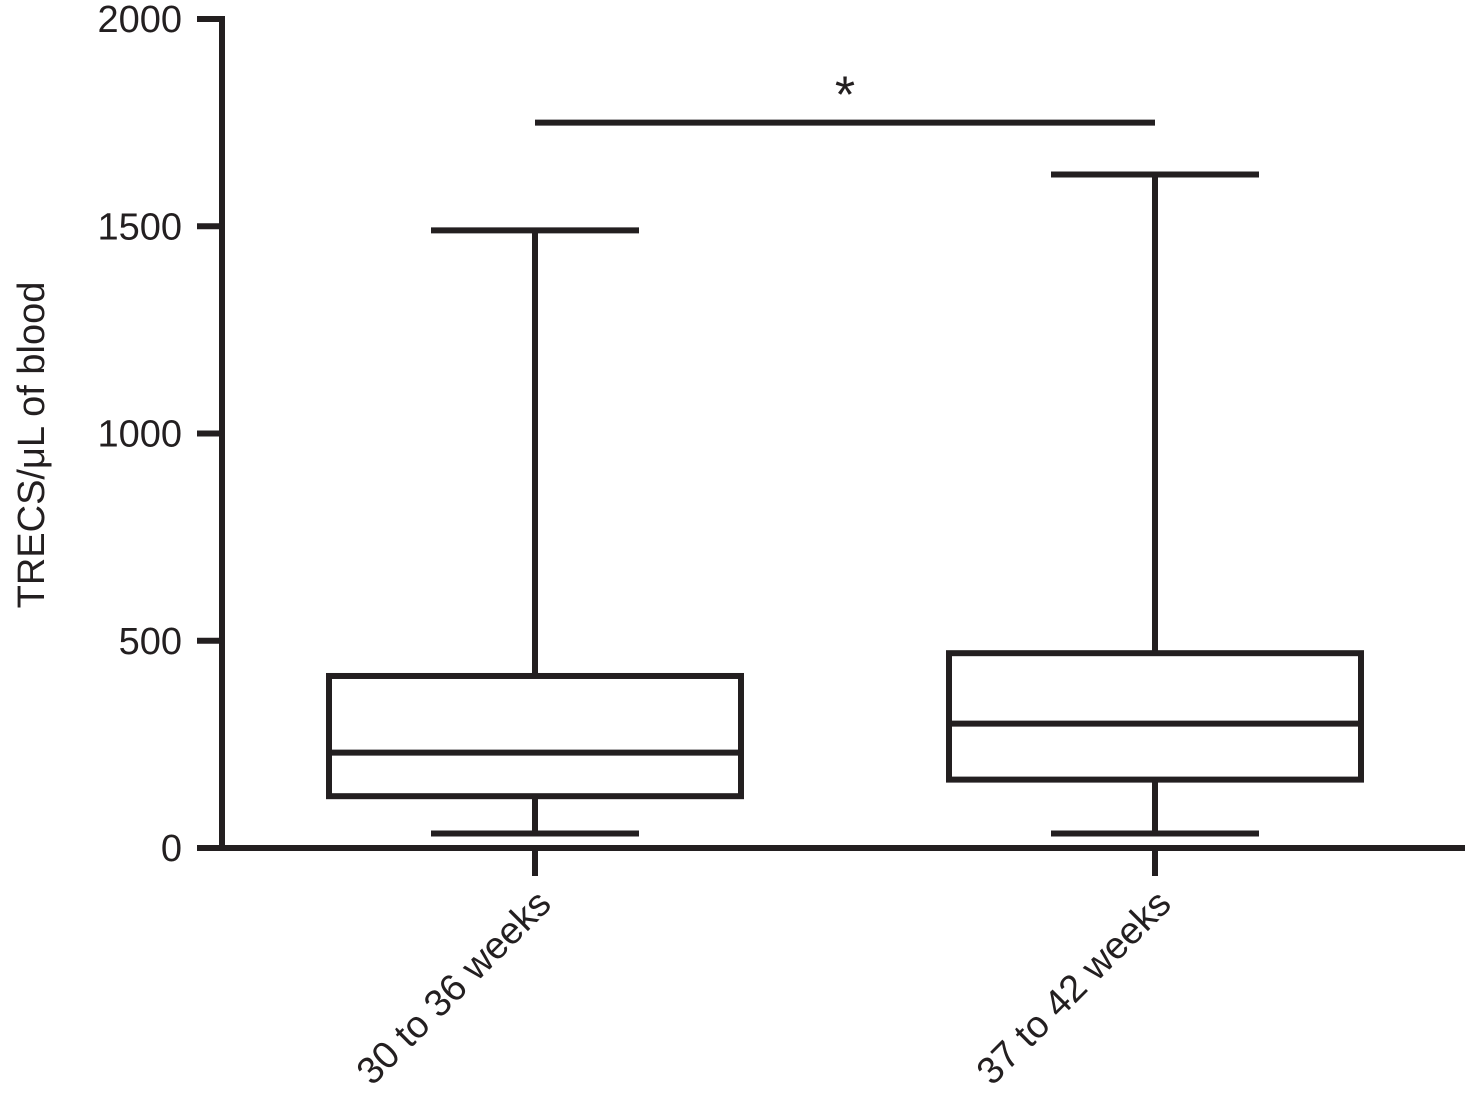 Image resolution: width=1469 pixels, height=1118 pixels. I want to click on x-tick-label: 30 to 36 weeks, so click(454, 988).